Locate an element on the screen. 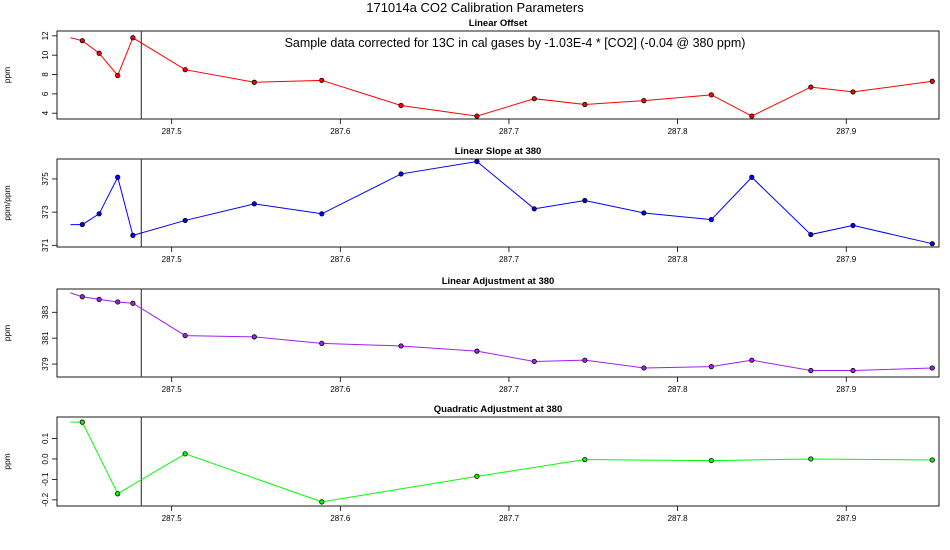 This screenshot has height=550, width=950. panel-2-x-tick-label: 287.8 is located at coordinates (678, 259).